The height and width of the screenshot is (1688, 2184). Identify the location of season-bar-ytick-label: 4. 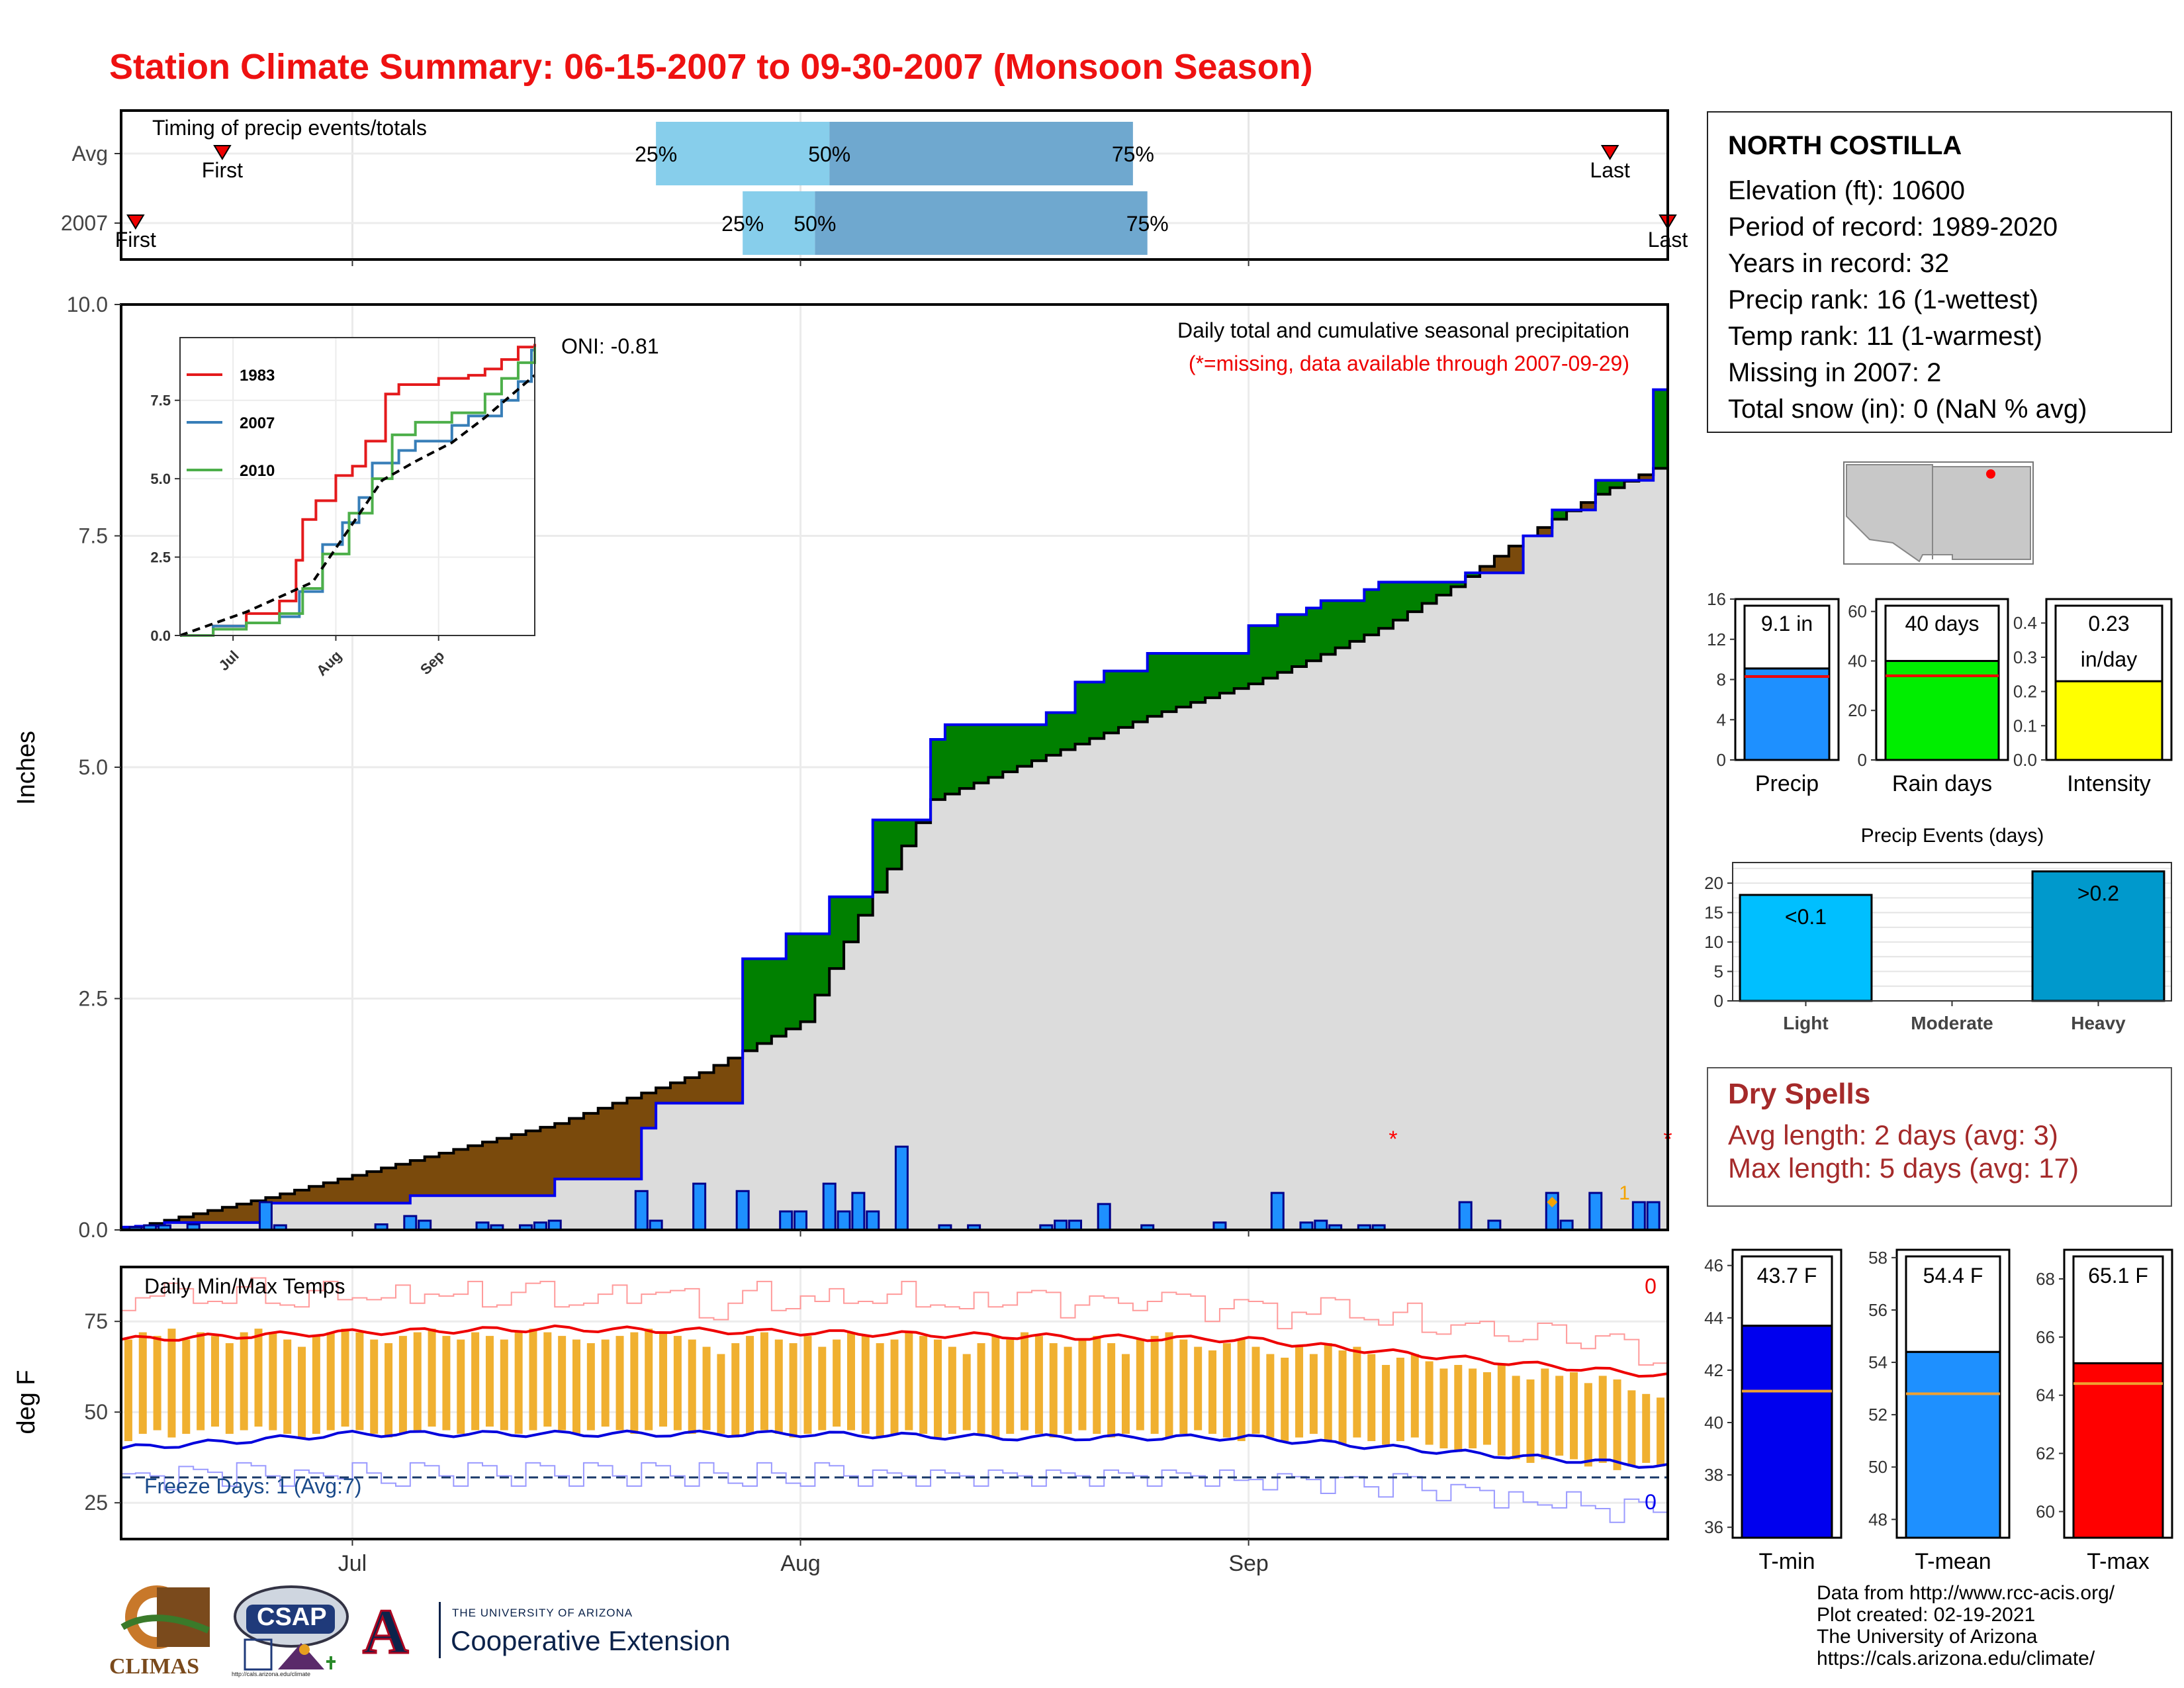
(1721, 719).